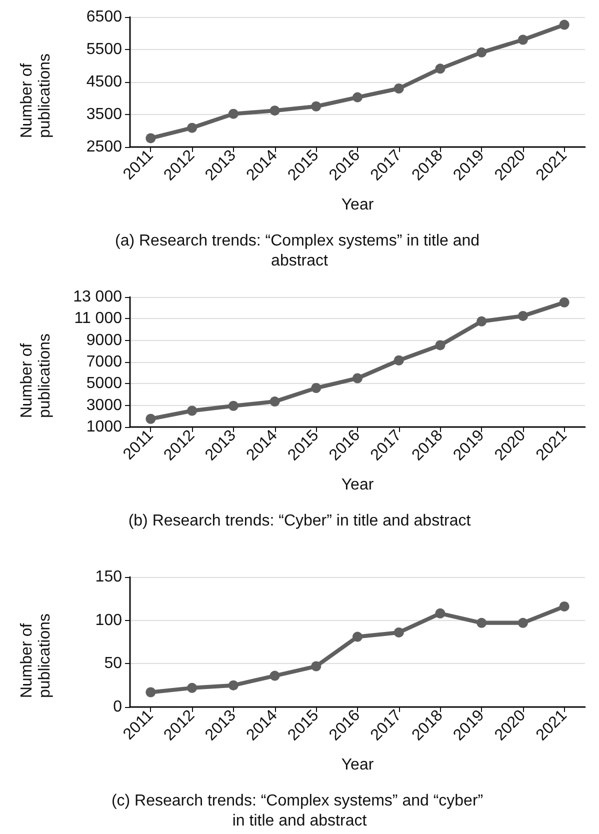 The image size is (599, 834). What do you see at coordinates (113, 663) in the screenshot?
I see `y-tick-label: 50` at bounding box center [113, 663].